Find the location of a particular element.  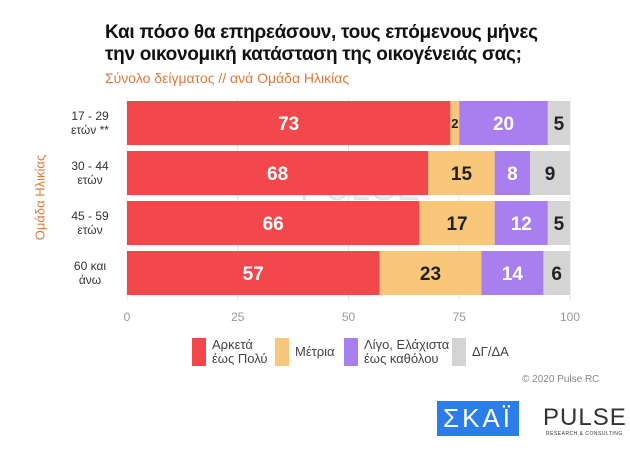

data-label: 8 is located at coordinates (512, 174).